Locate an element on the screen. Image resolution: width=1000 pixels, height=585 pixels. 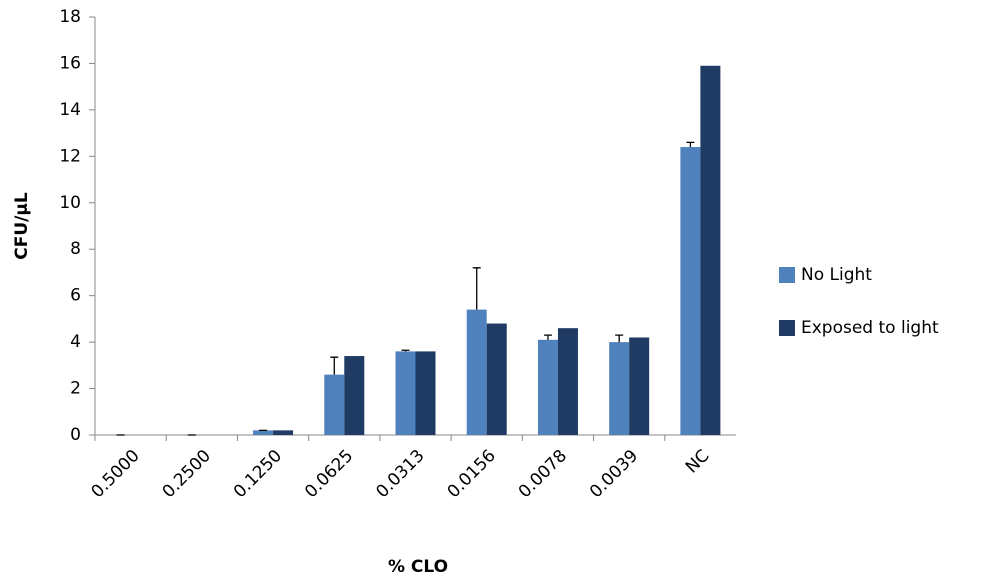
y-tick-label: 14 is located at coordinates (70, 110).